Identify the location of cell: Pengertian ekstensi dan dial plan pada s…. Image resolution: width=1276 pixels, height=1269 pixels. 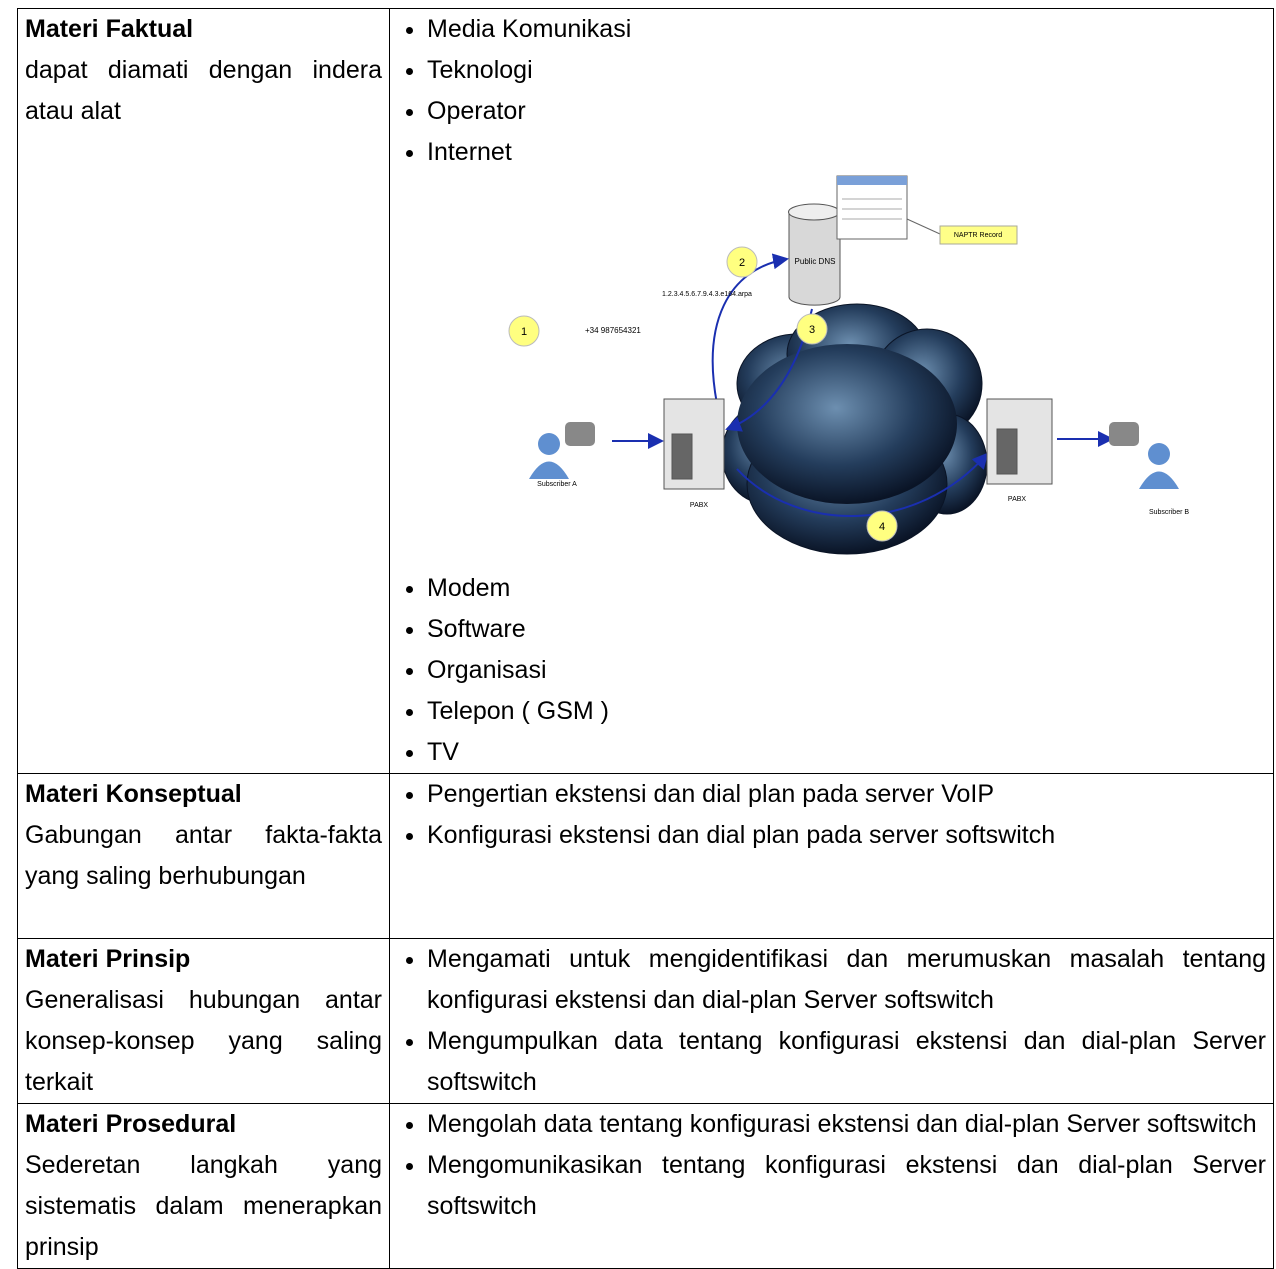
(831, 856).